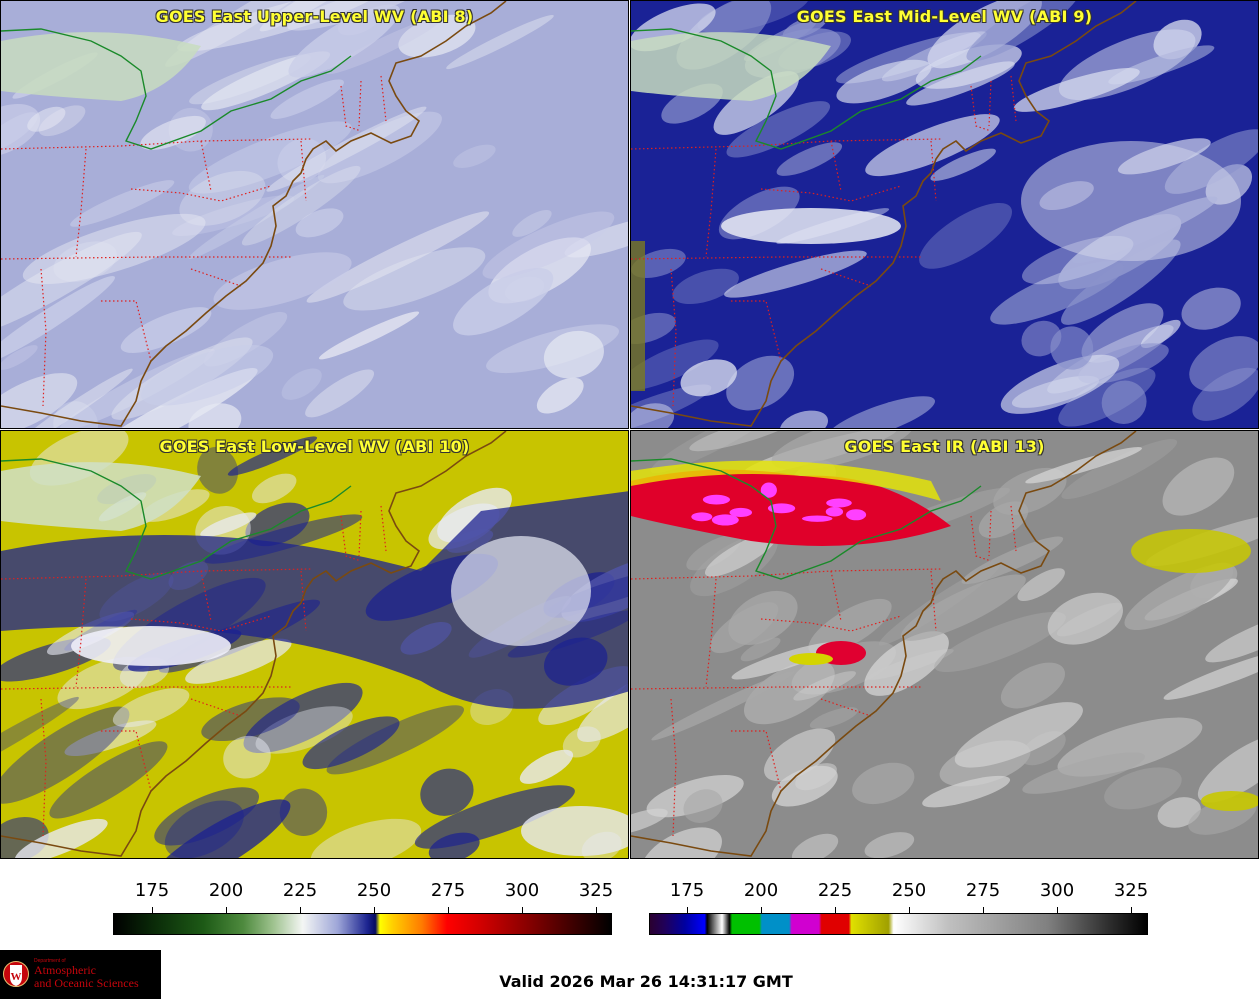  I want to click on logo-line-oceanic: and Oceanic Sciences, so click(86, 983).